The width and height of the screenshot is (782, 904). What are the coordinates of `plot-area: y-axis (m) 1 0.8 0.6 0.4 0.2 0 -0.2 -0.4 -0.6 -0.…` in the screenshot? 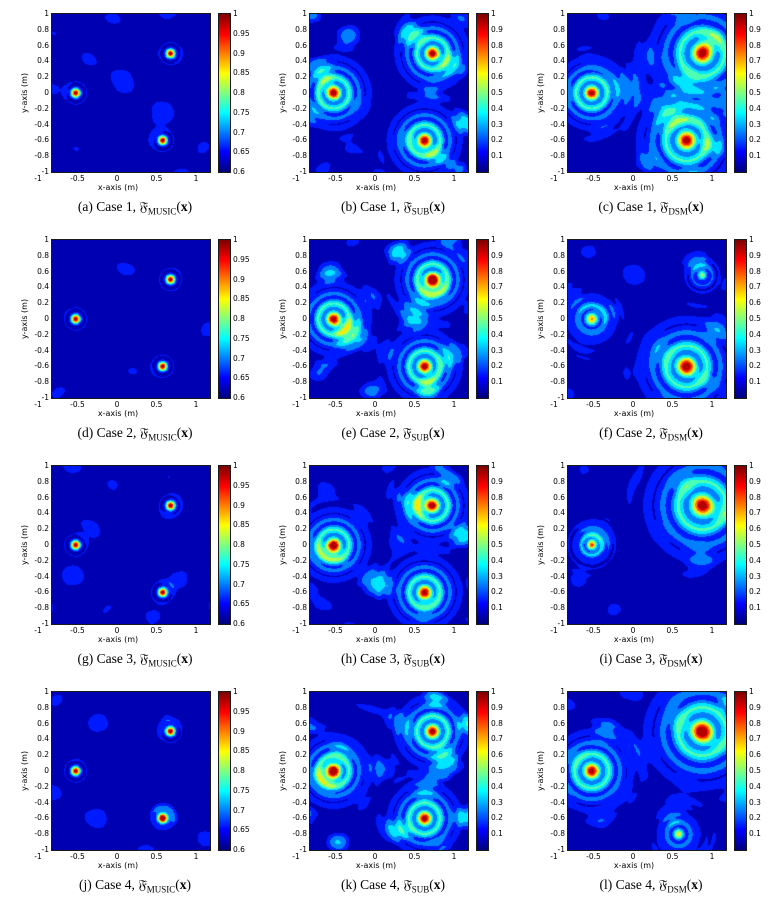 It's located at (135, 92).